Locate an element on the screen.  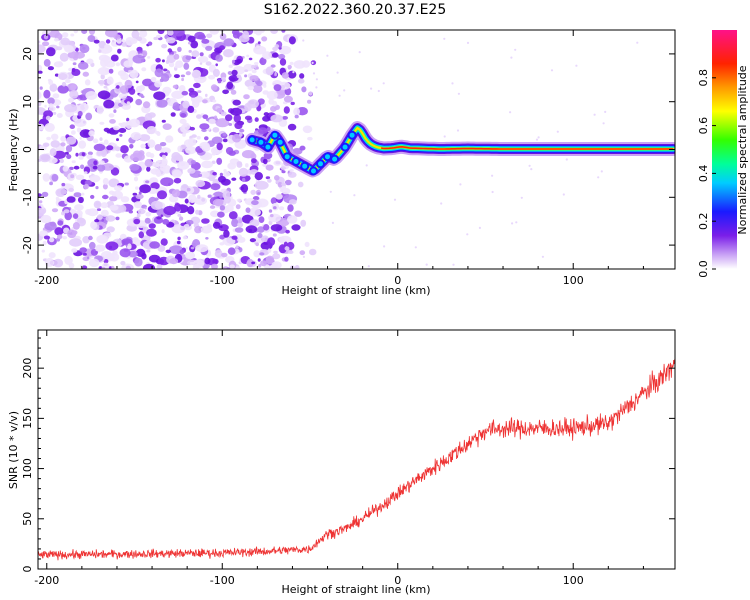
figure-title: S162.2022.360.20.37.E25 is located at coordinates (355, 10).